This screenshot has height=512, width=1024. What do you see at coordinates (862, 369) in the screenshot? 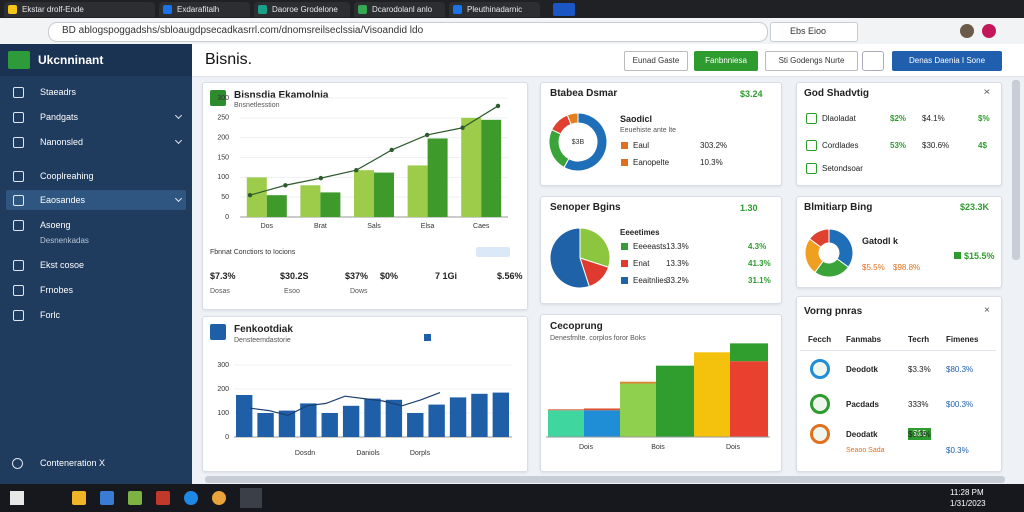
I see `row-name: Deodotk` at bounding box center [862, 369].